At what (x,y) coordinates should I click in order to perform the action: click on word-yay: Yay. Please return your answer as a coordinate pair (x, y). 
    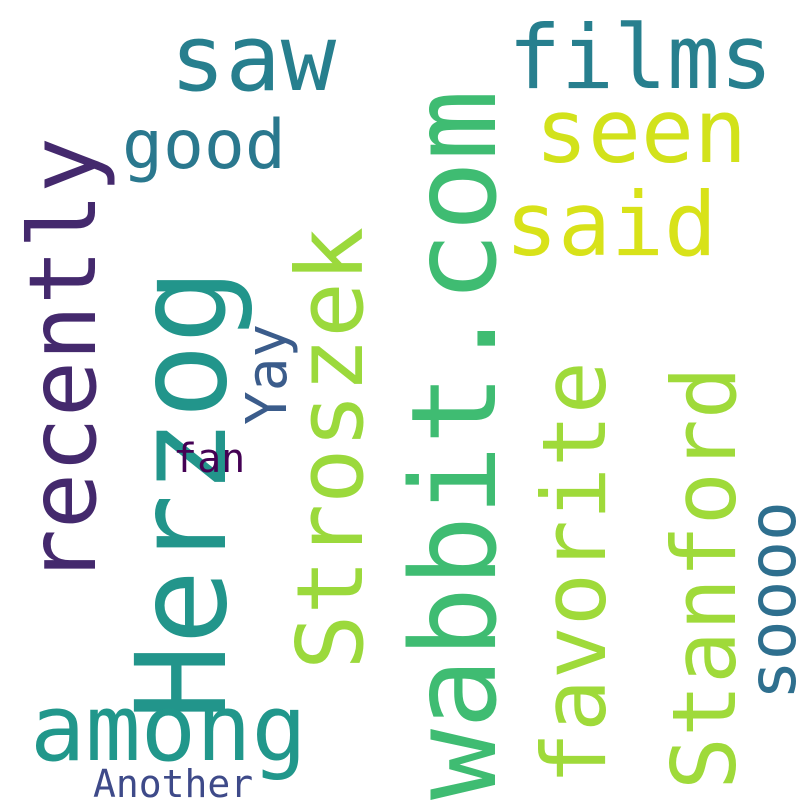
    Looking at the image, I should click on (267, 374).